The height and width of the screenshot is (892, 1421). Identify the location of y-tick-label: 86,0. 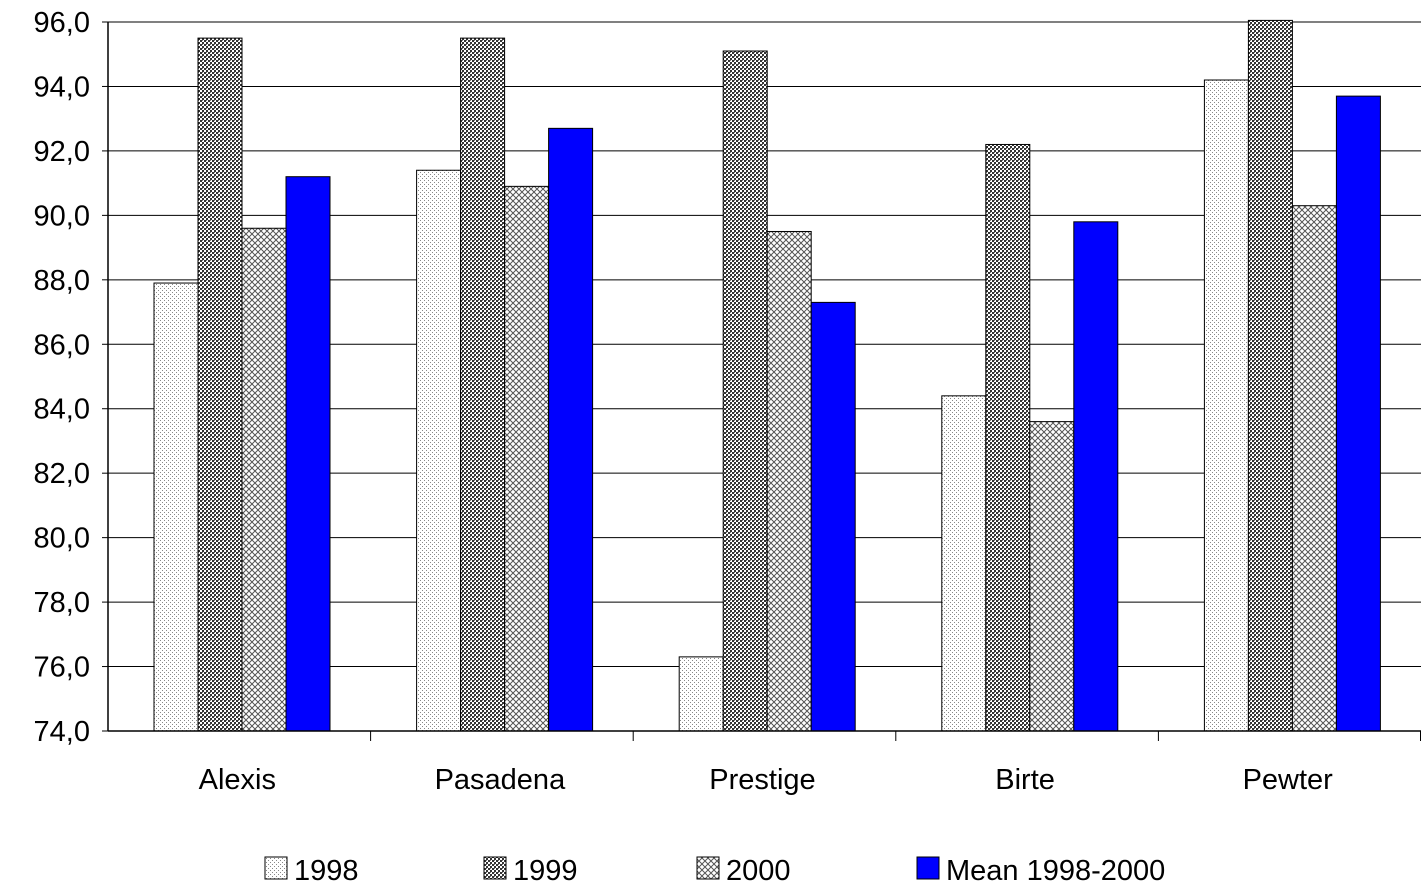
(62, 345).